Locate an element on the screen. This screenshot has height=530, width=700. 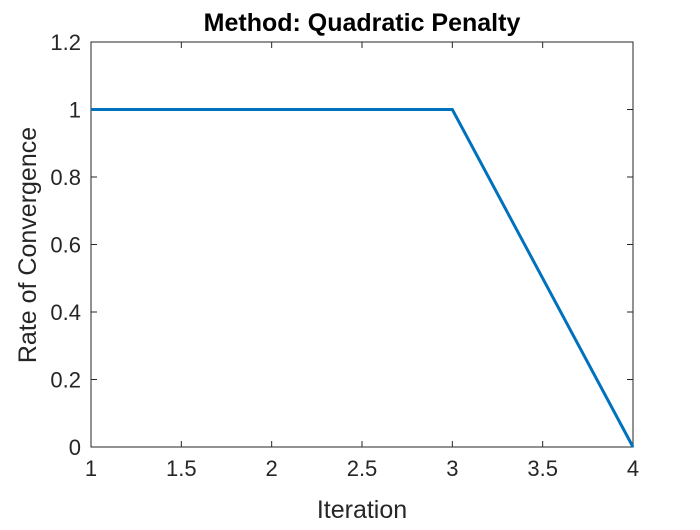
x-tick-label: 2 is located at coordinates (272, 468).